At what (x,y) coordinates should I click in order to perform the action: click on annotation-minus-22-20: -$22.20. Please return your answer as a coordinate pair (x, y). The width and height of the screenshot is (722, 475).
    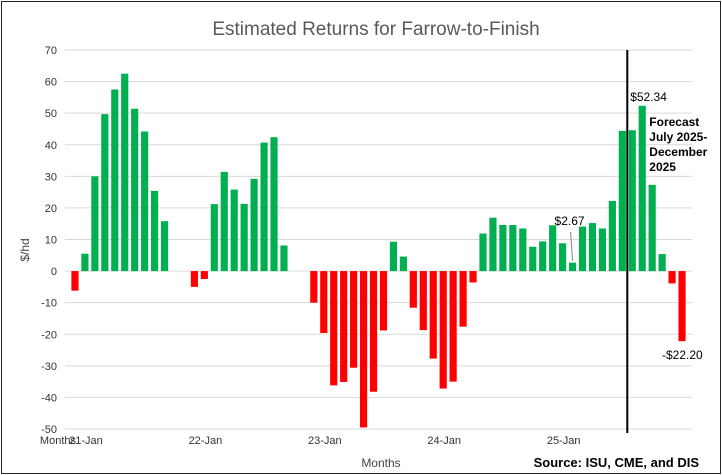
    Looking at the image, I should click on (682, 355).